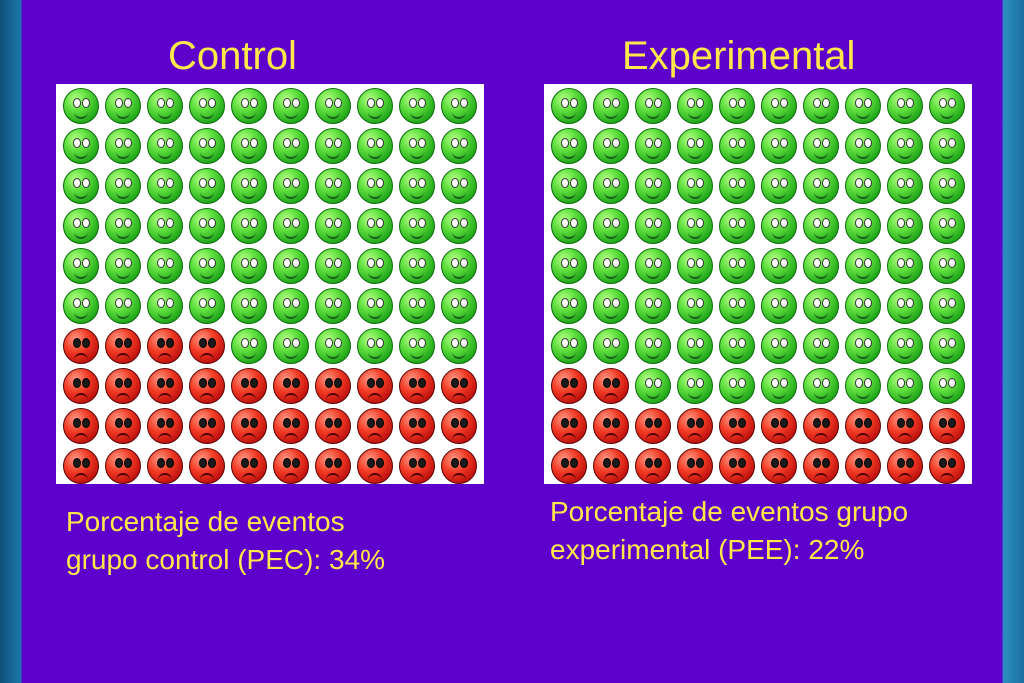 This screenshot has height=683, width=1024. Describe the element at coordinates (205, 521) in the screenshot. I see `control-caption-line1: Porcentaje de eventos` at that location.